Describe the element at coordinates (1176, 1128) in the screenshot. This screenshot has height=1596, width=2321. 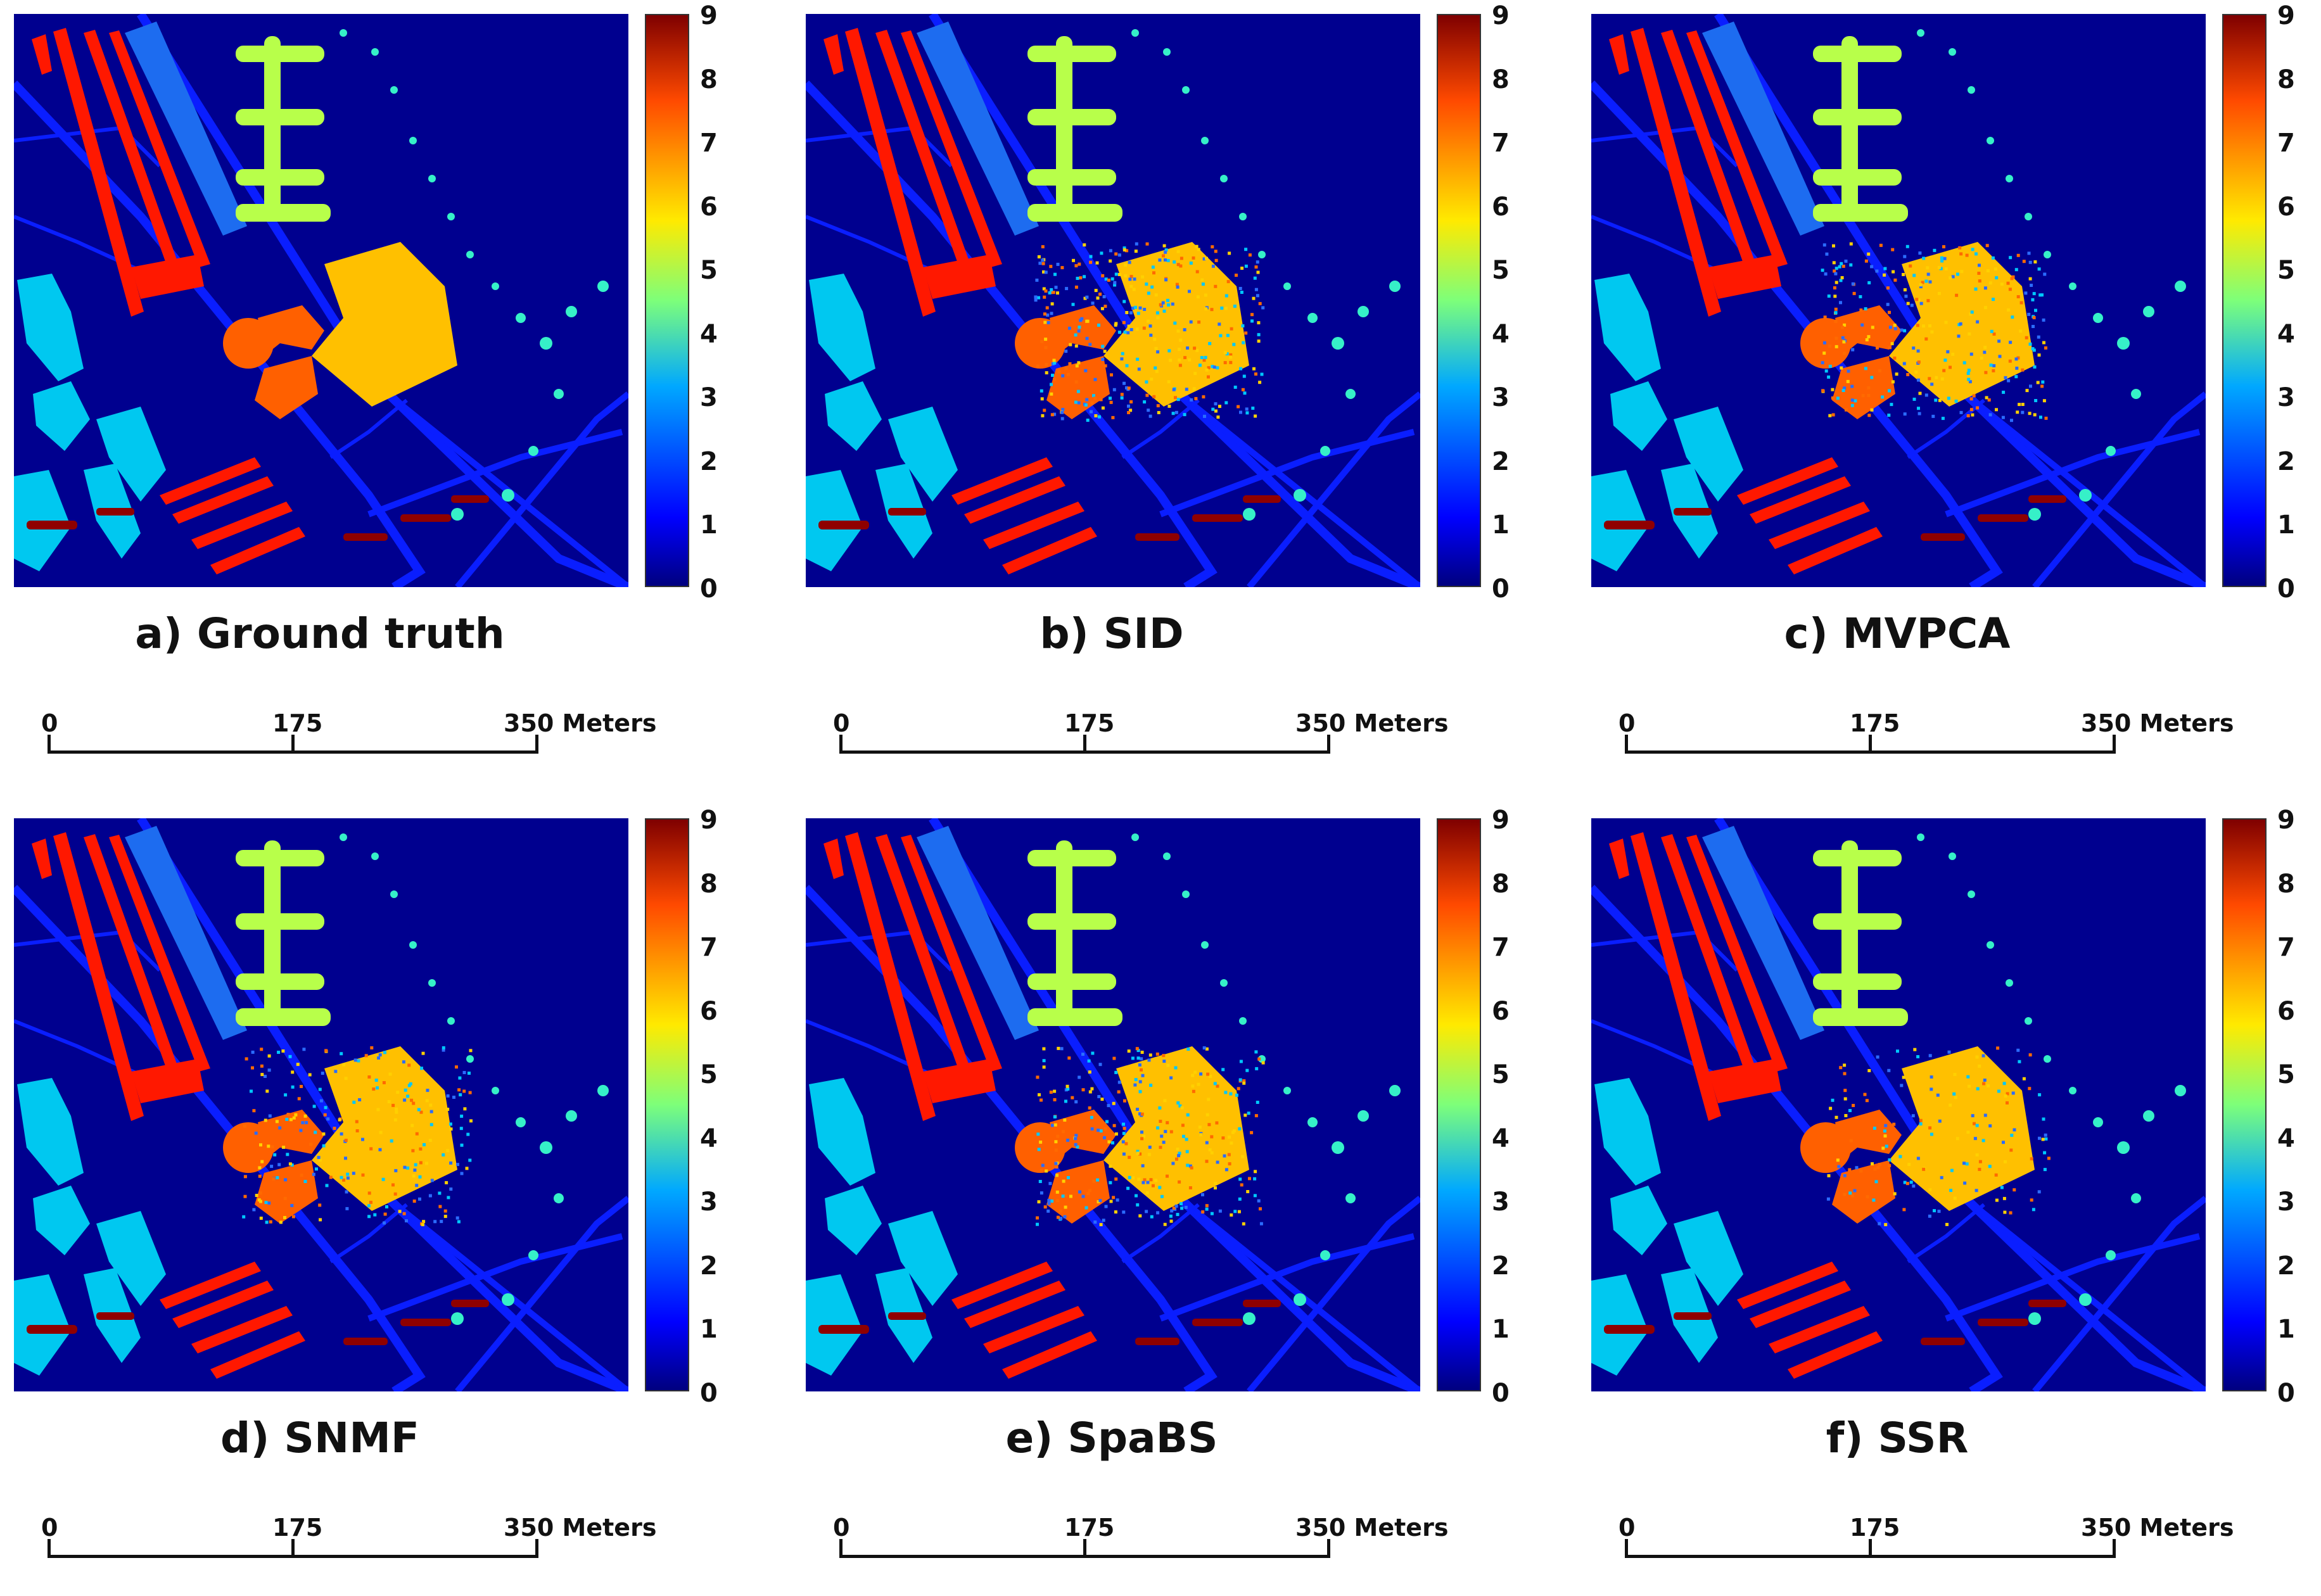
I see `bare-soil-region` at that location.